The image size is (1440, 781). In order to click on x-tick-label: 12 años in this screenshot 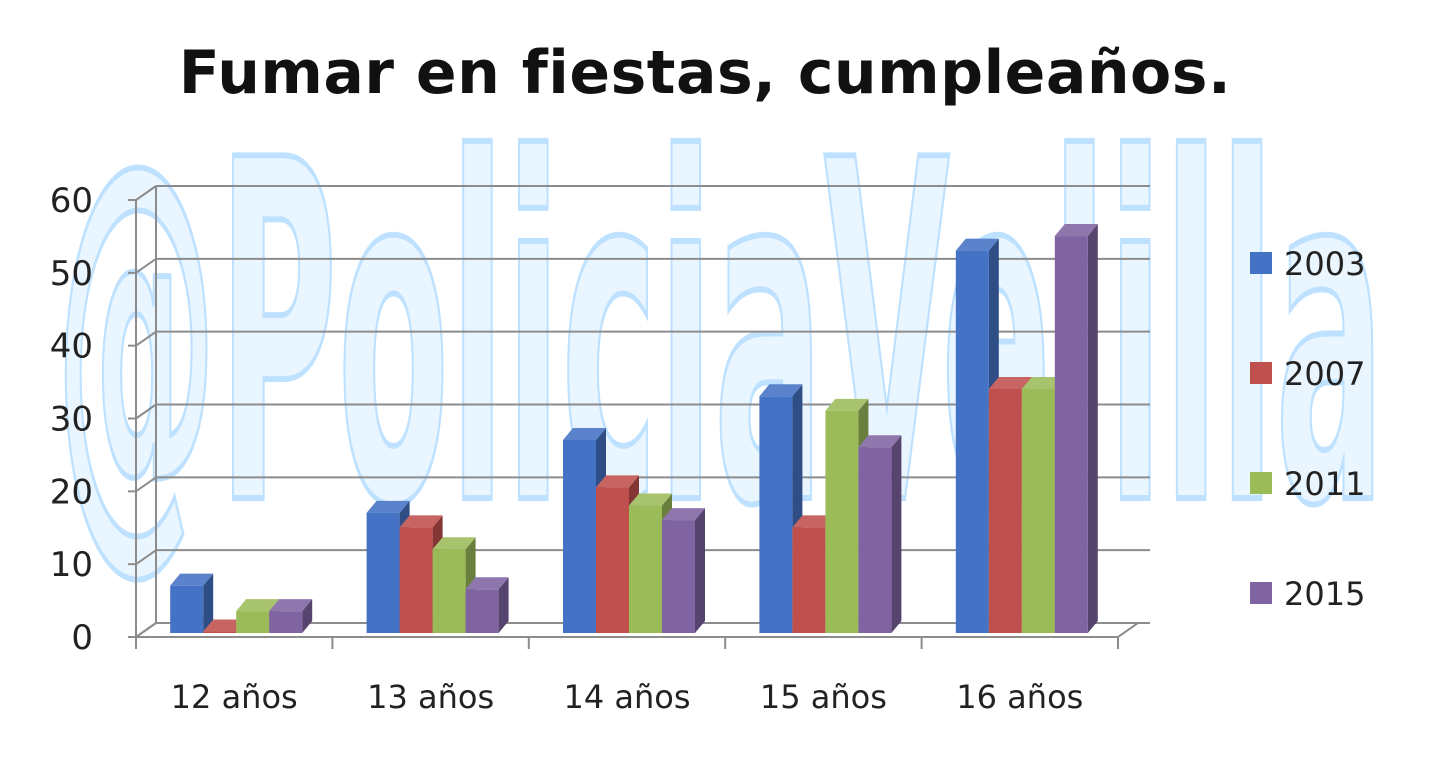, I will do `click(234, 697)`.